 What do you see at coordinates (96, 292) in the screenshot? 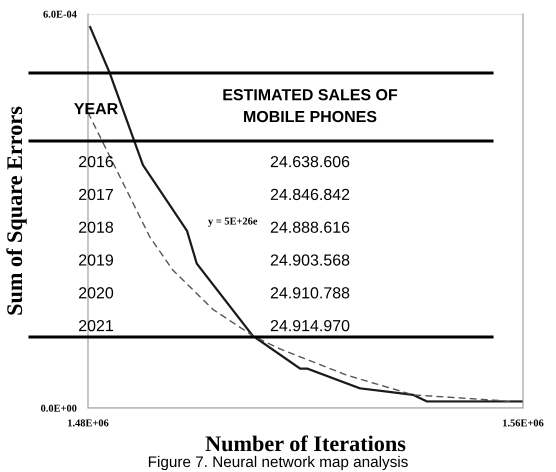
I see `annotation: 2020` at bounding box center [96, 292].